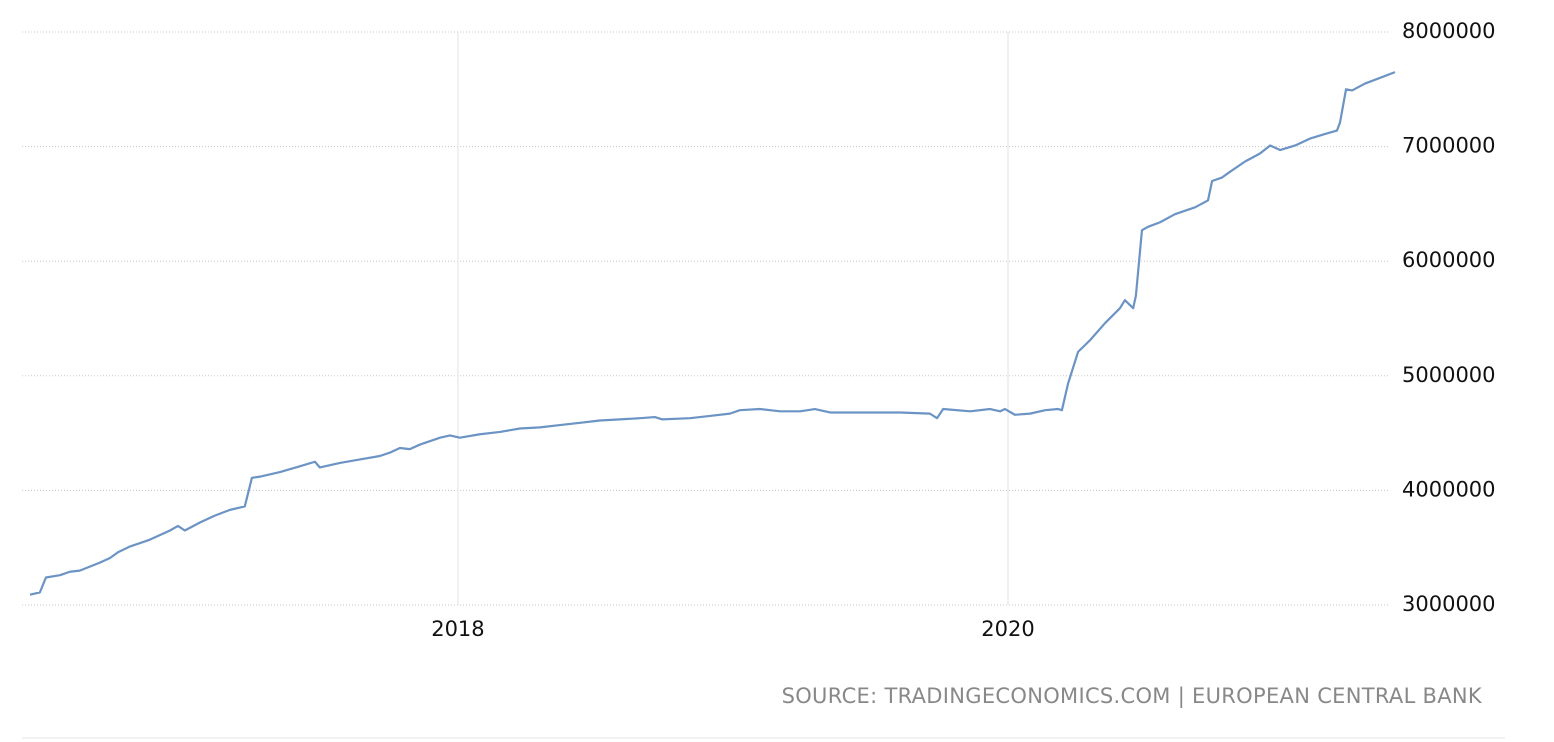 The image size is (1554, 742). I want to click on y-tick-label: 4000000, so click(1449, 489).